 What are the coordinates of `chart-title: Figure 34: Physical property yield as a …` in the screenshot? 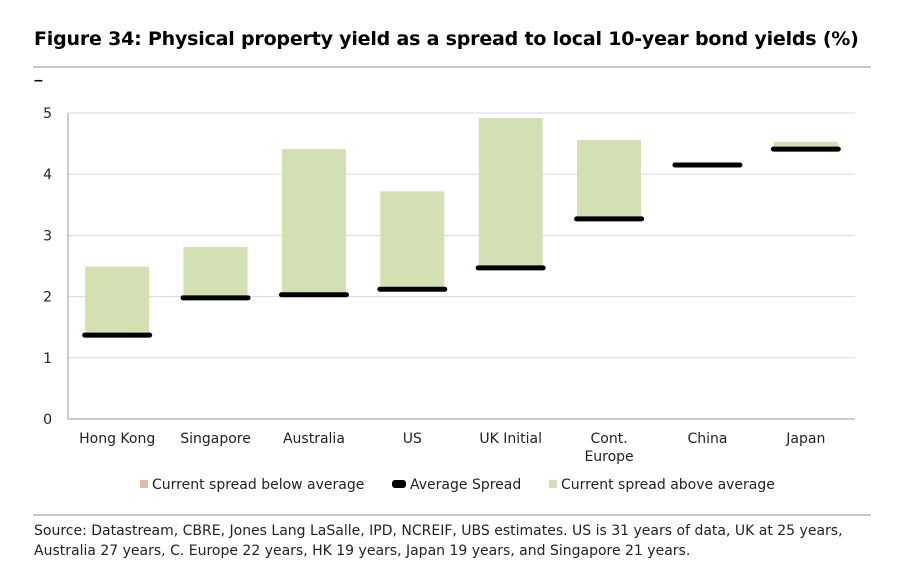 It's located at (446, 39).